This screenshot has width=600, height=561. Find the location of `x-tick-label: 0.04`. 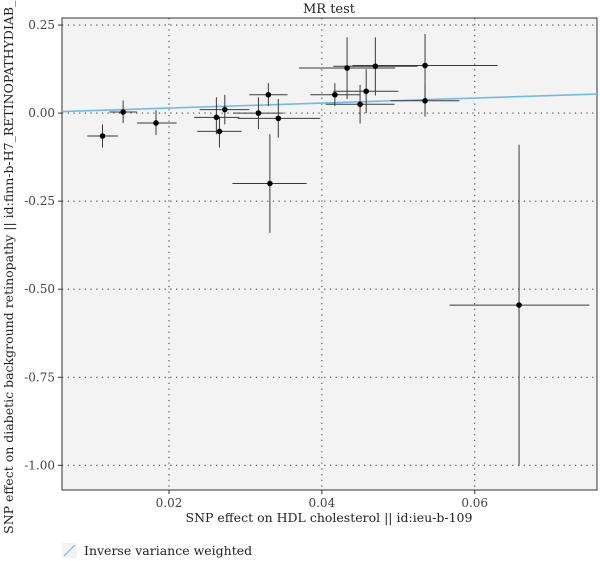

x-tick-label: 0.04 is located at coordinates (321, 503).